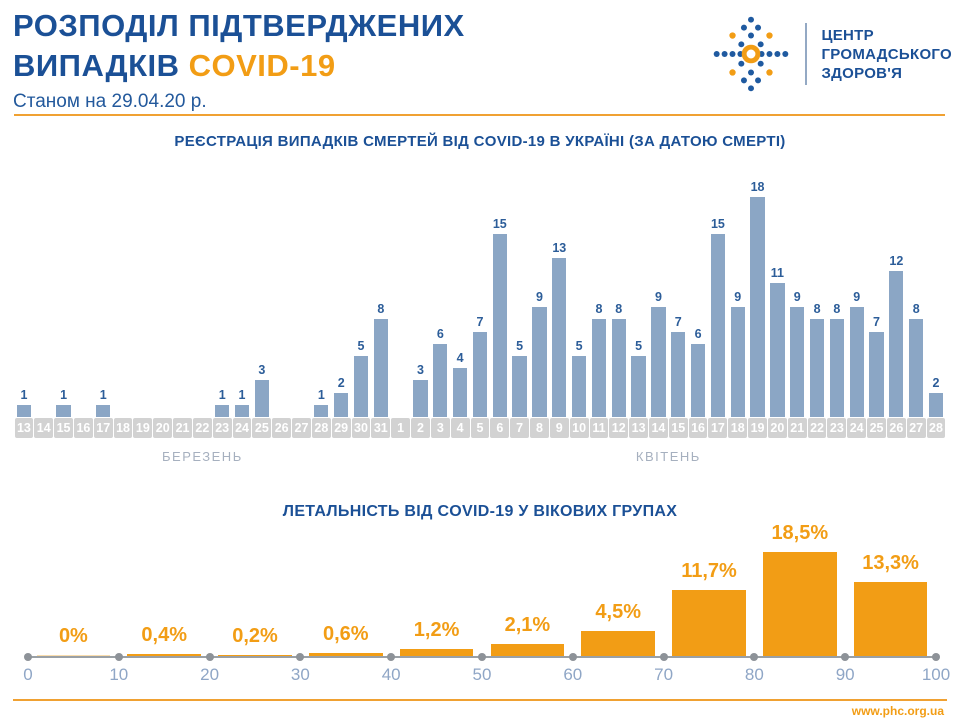  Describe the element at coordinates (239, 25) in the screenshot. I see `page-title-line1: РОЗПОДІЛ ПІДТВЕРДЖЕНИХ` at that location.